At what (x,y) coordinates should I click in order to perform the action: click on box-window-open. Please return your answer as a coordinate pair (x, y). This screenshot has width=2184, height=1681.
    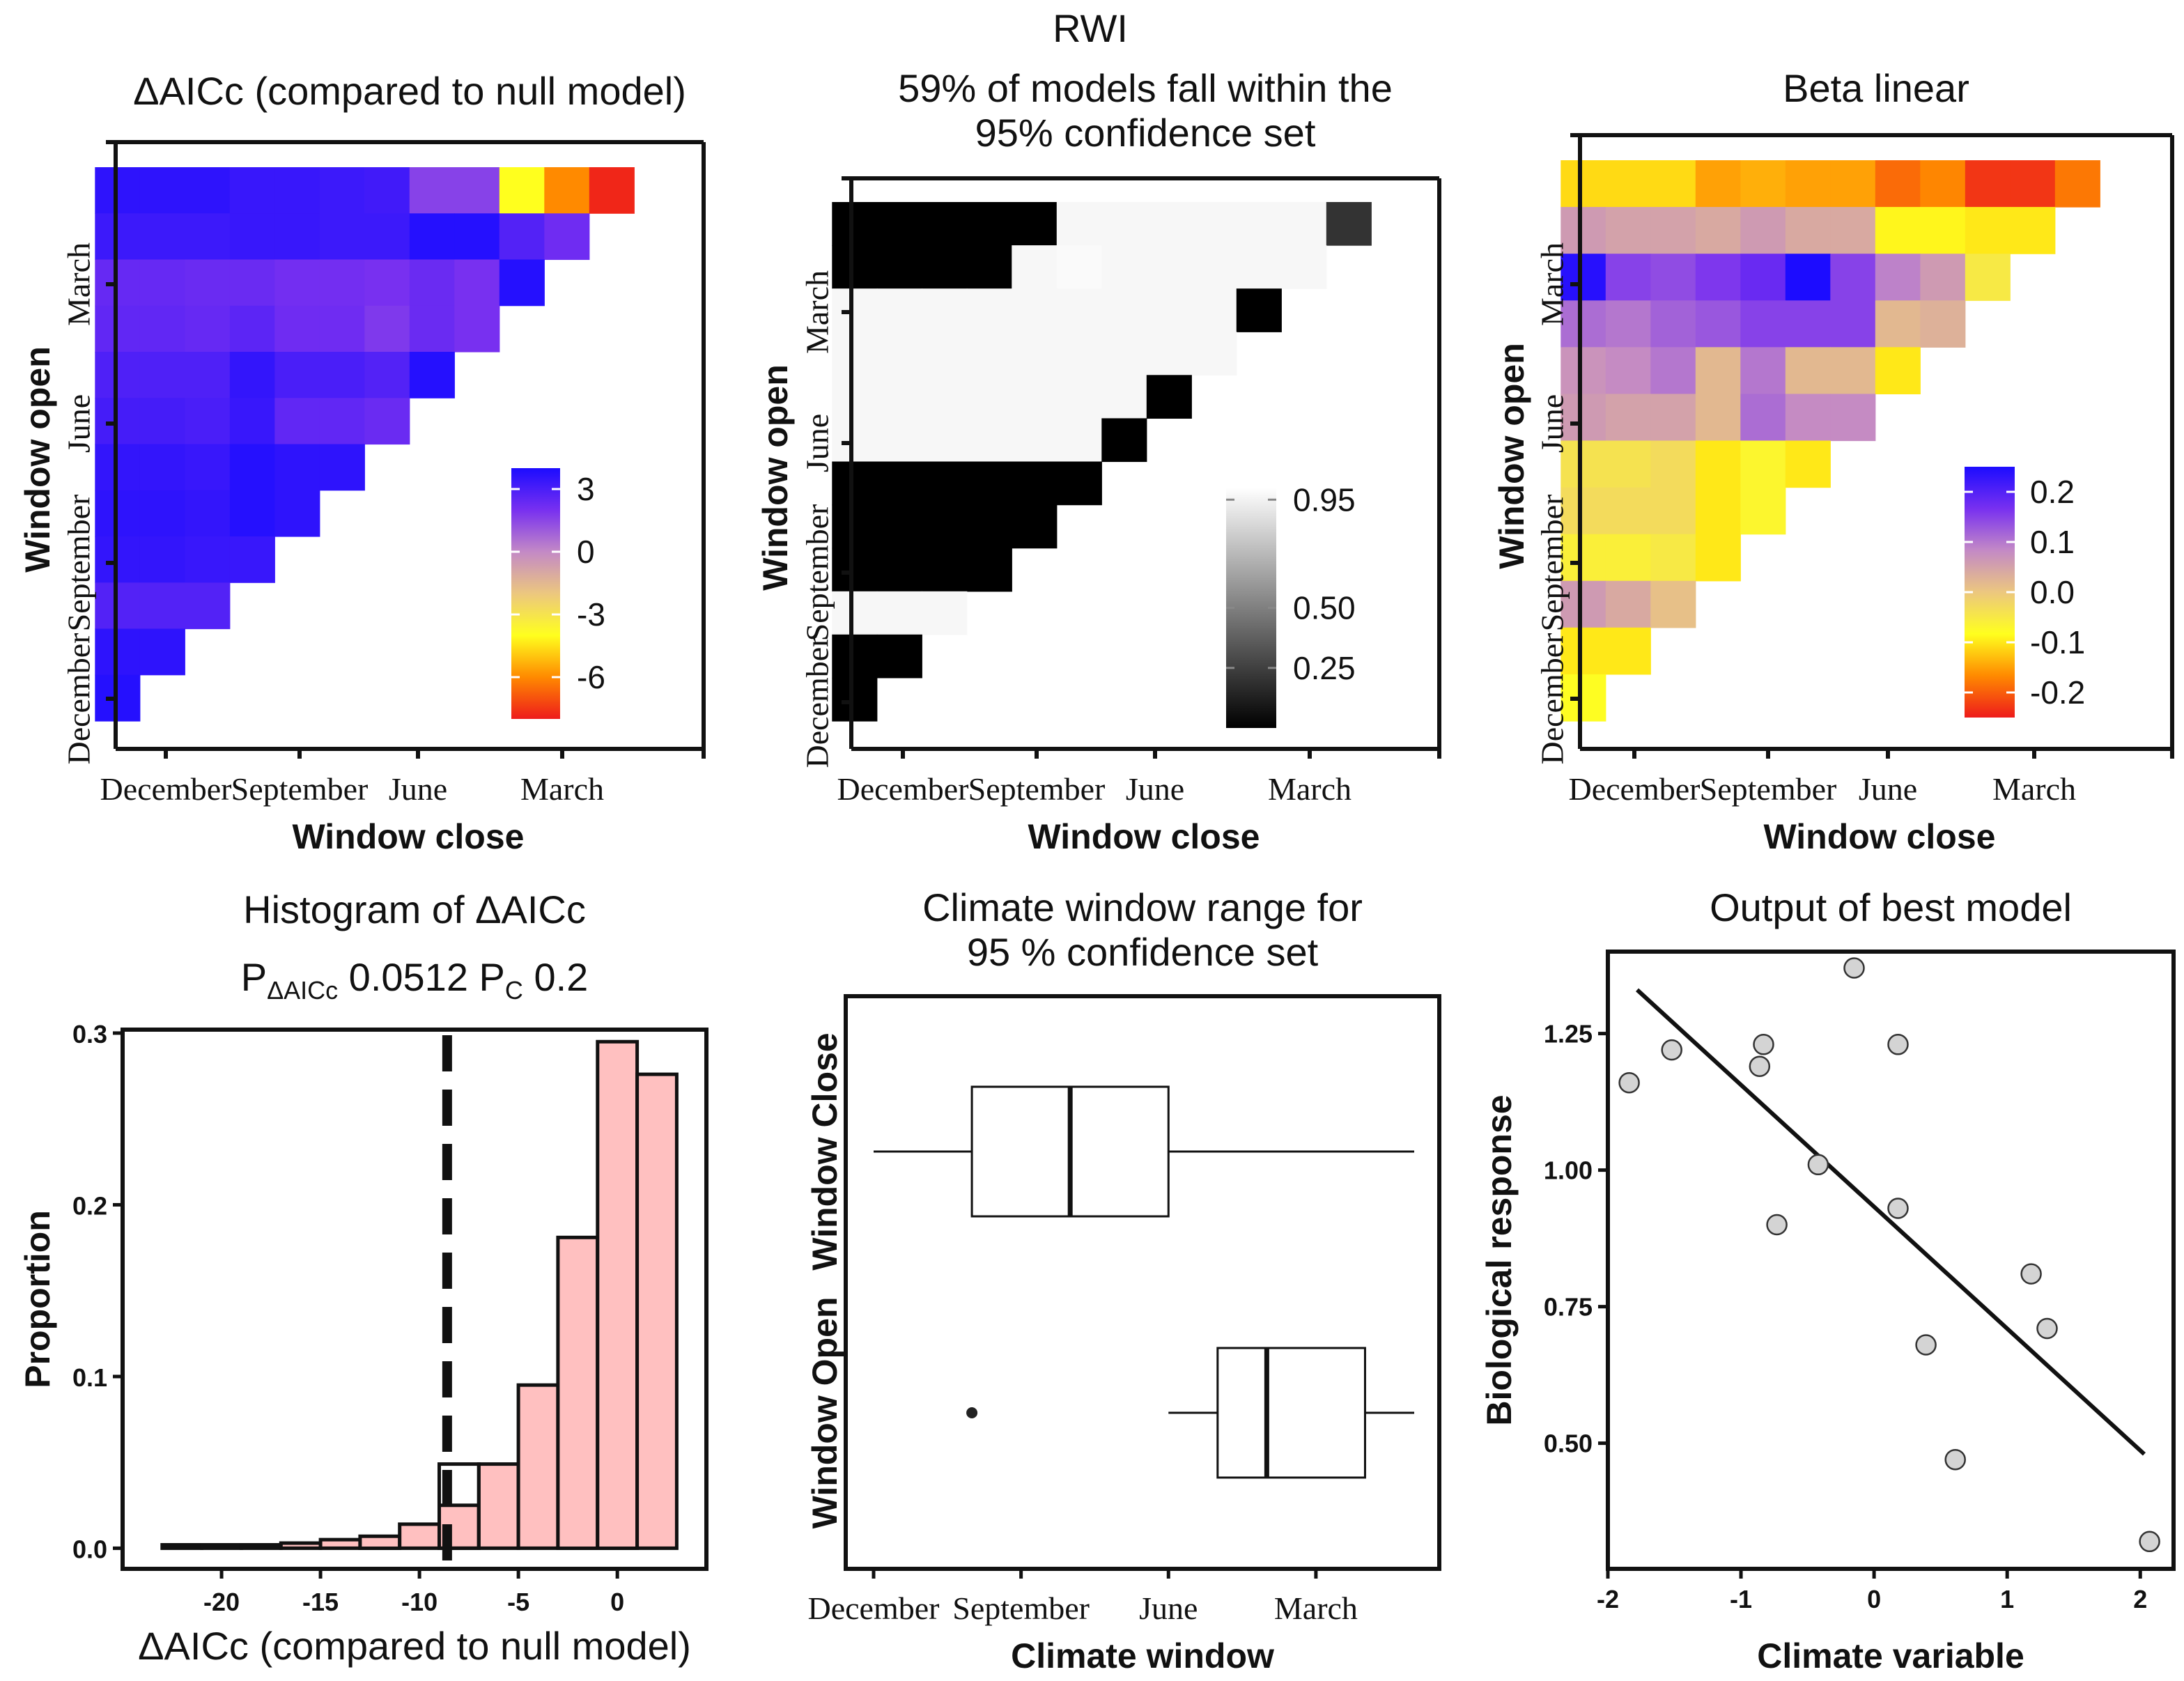
    Looking at the image, I should click on (1190, 1413).